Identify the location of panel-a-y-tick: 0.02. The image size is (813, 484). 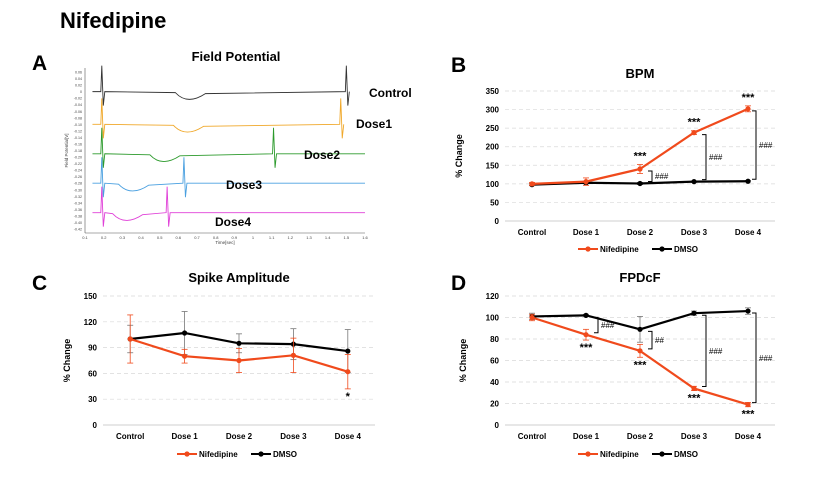
(78, 86).